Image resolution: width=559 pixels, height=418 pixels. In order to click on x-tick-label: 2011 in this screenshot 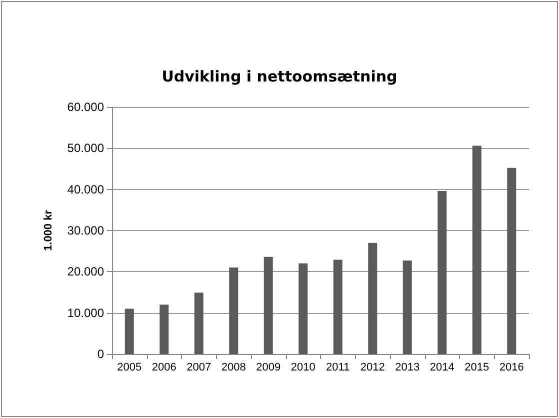, I will do `click(338, 368)`.